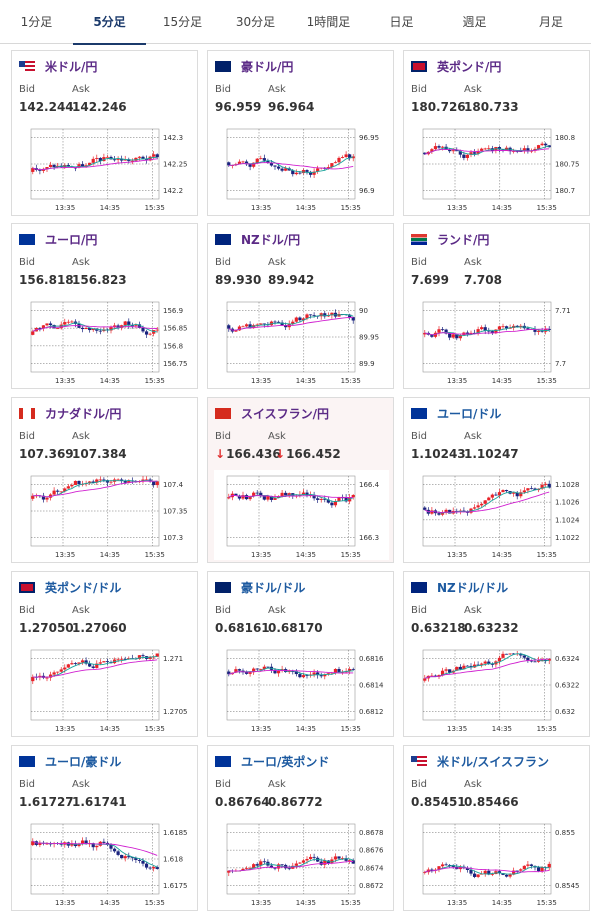  I want to click on pair-name: ユーロ/円, so click(71, 240).